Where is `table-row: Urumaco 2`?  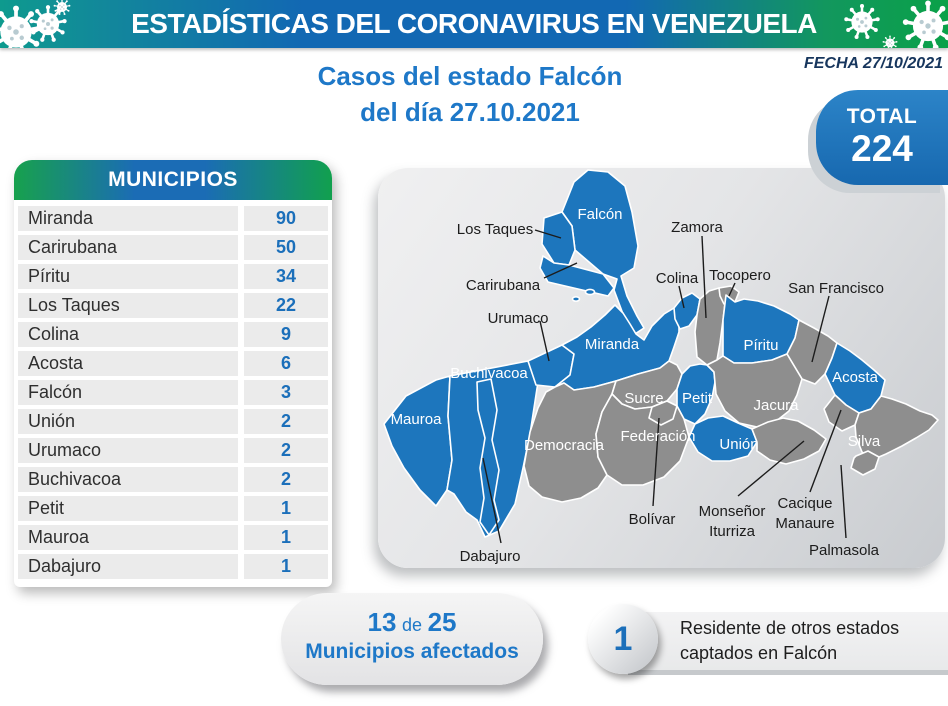
table-row: Urumaco 2 is located at coordinates (173, 450).